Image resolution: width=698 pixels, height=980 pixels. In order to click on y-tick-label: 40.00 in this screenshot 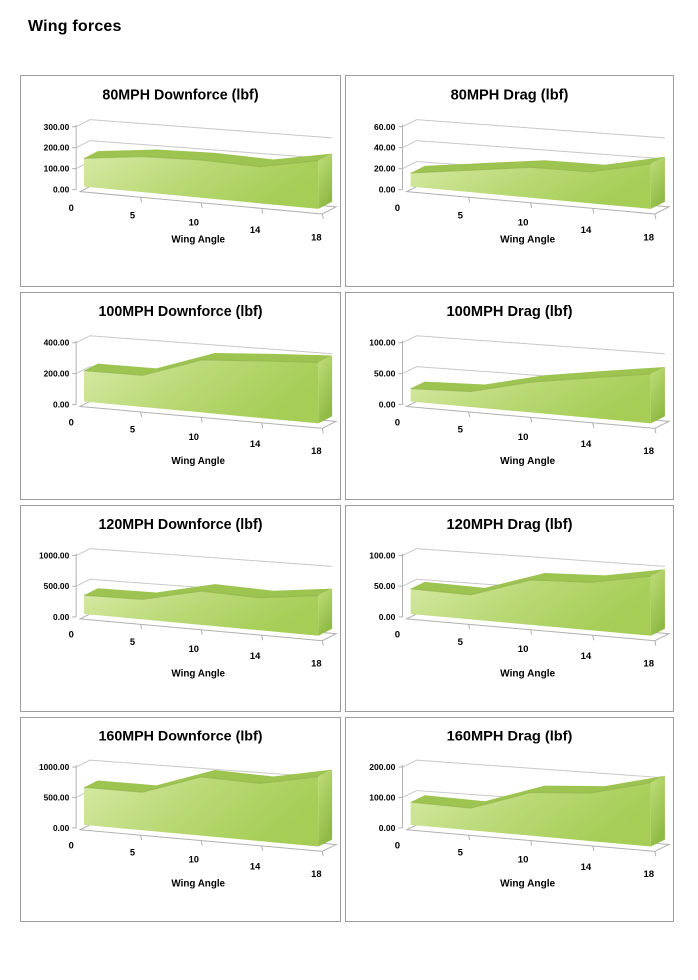, I will do `click(385, 148)`.